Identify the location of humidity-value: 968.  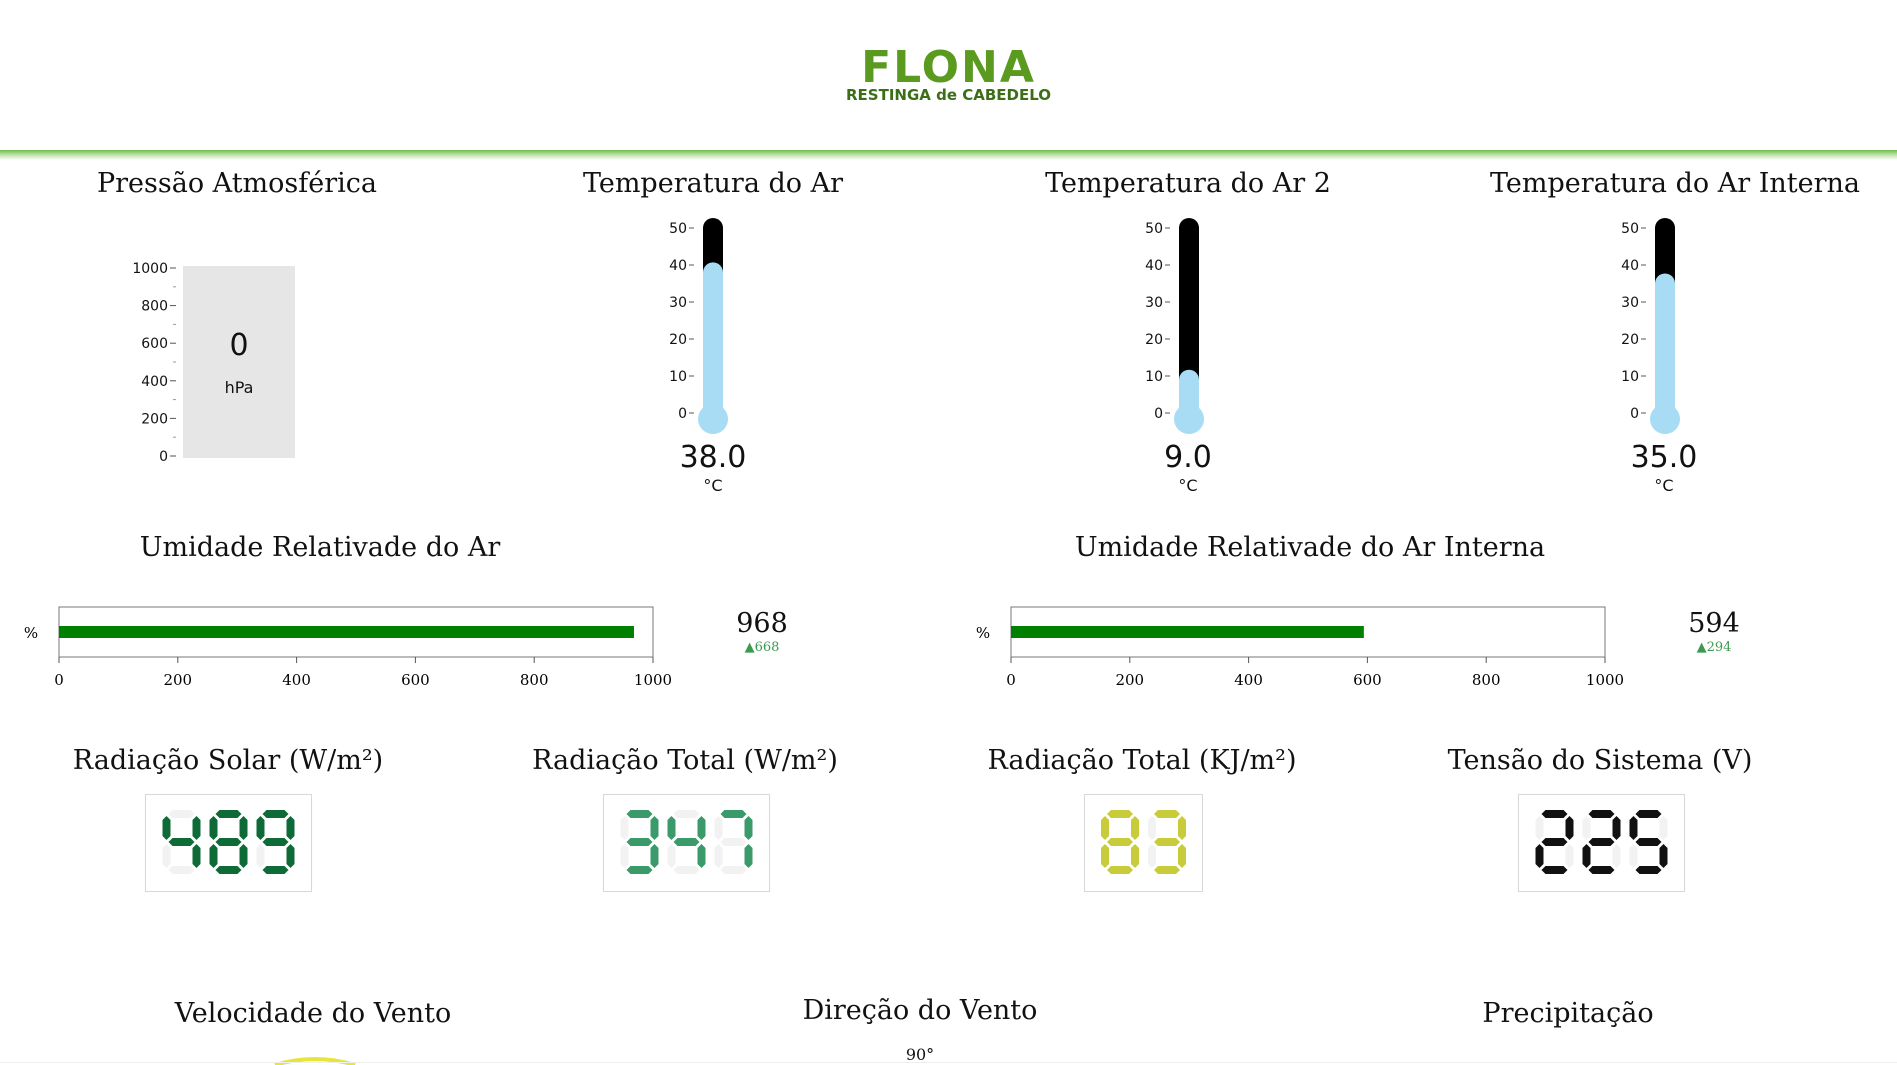
(762, 623).